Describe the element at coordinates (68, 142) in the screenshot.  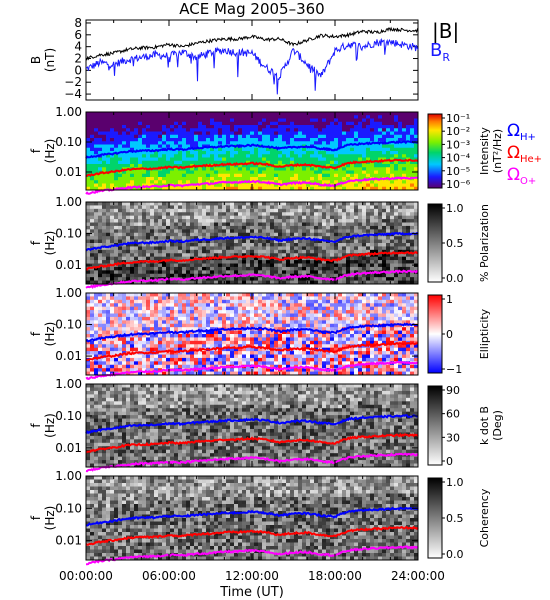
I see `f-y-tick-label: 0.10` at that location.